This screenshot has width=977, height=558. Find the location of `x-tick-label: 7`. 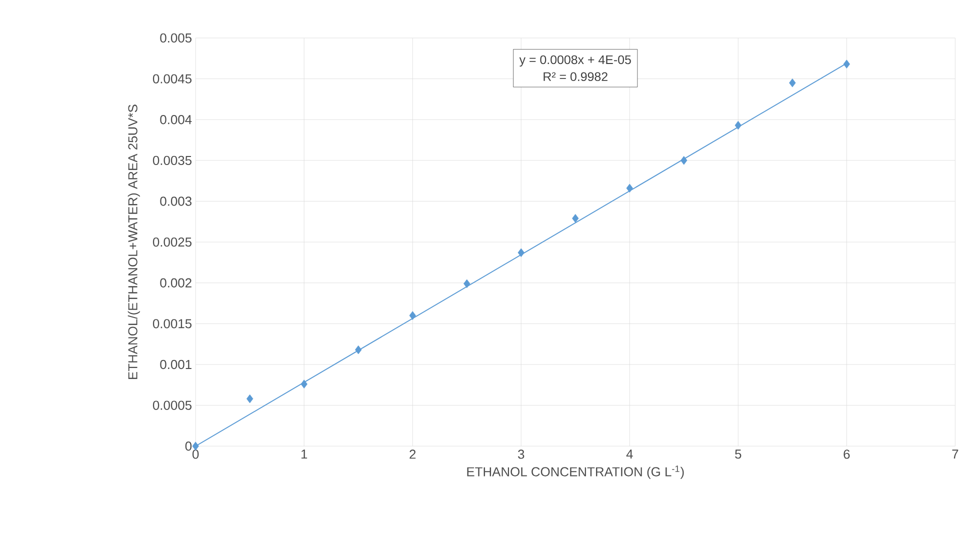

x-tick-label: 7 is located at coordinates (955, 454).